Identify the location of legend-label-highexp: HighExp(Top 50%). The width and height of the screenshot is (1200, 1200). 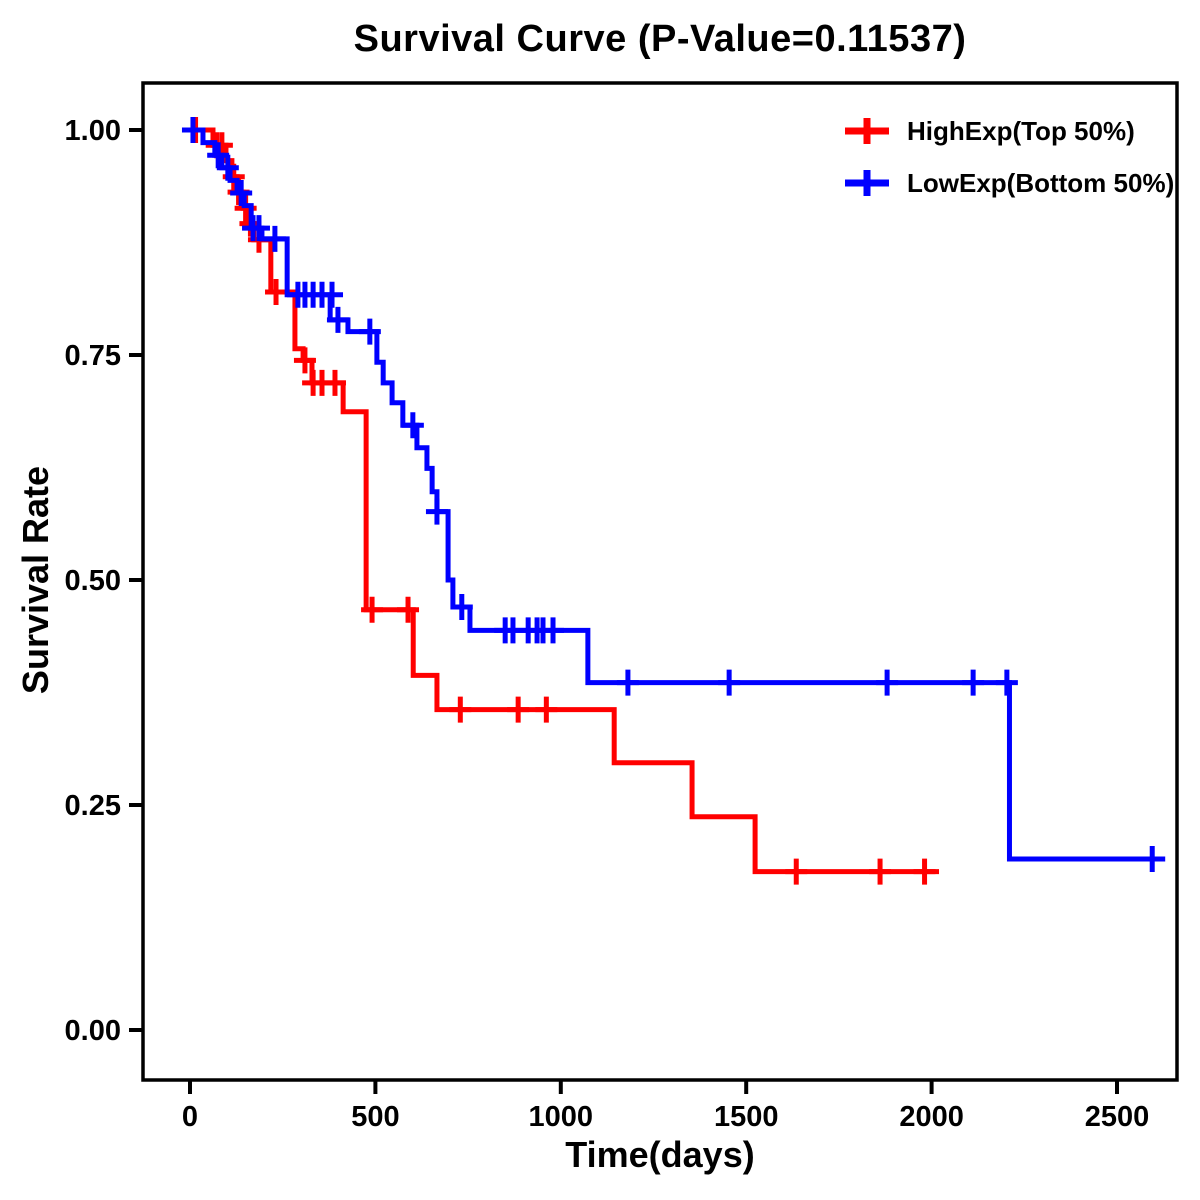
(1021, 130).